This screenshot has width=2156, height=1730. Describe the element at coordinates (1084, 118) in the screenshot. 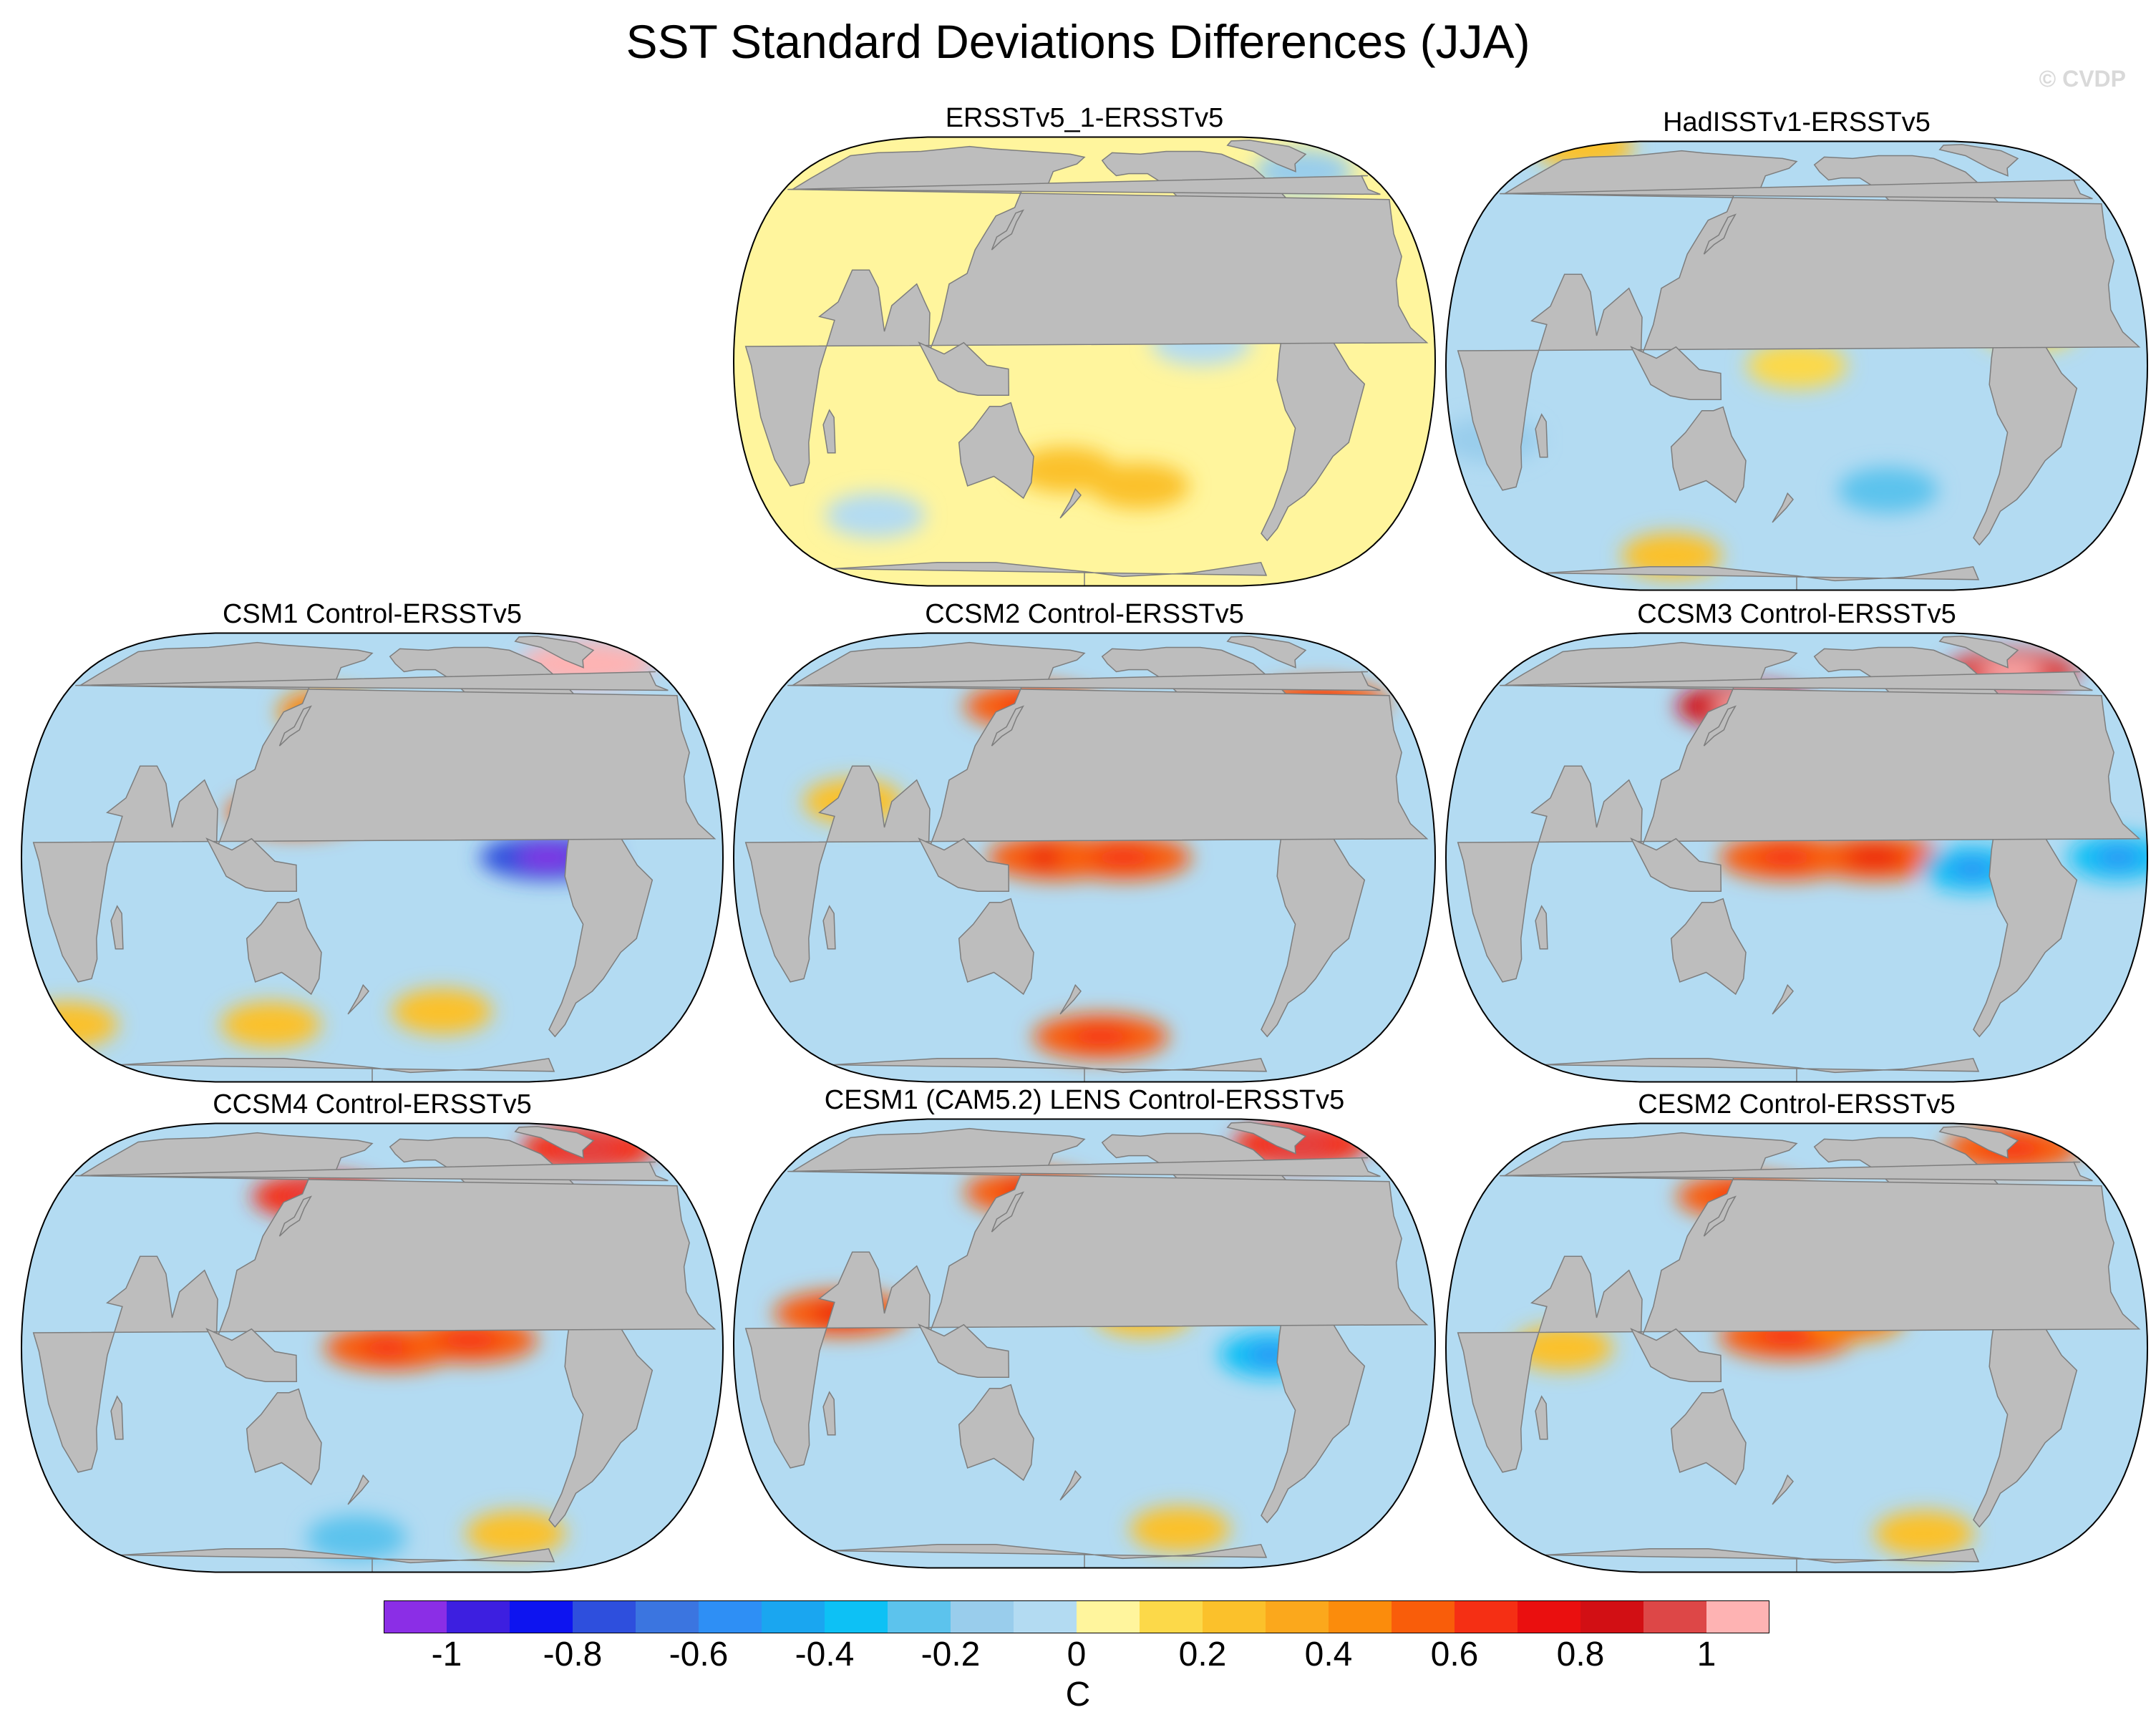

I see `panel-title: ERSSTv5_1-ERSSTv5` at that location.